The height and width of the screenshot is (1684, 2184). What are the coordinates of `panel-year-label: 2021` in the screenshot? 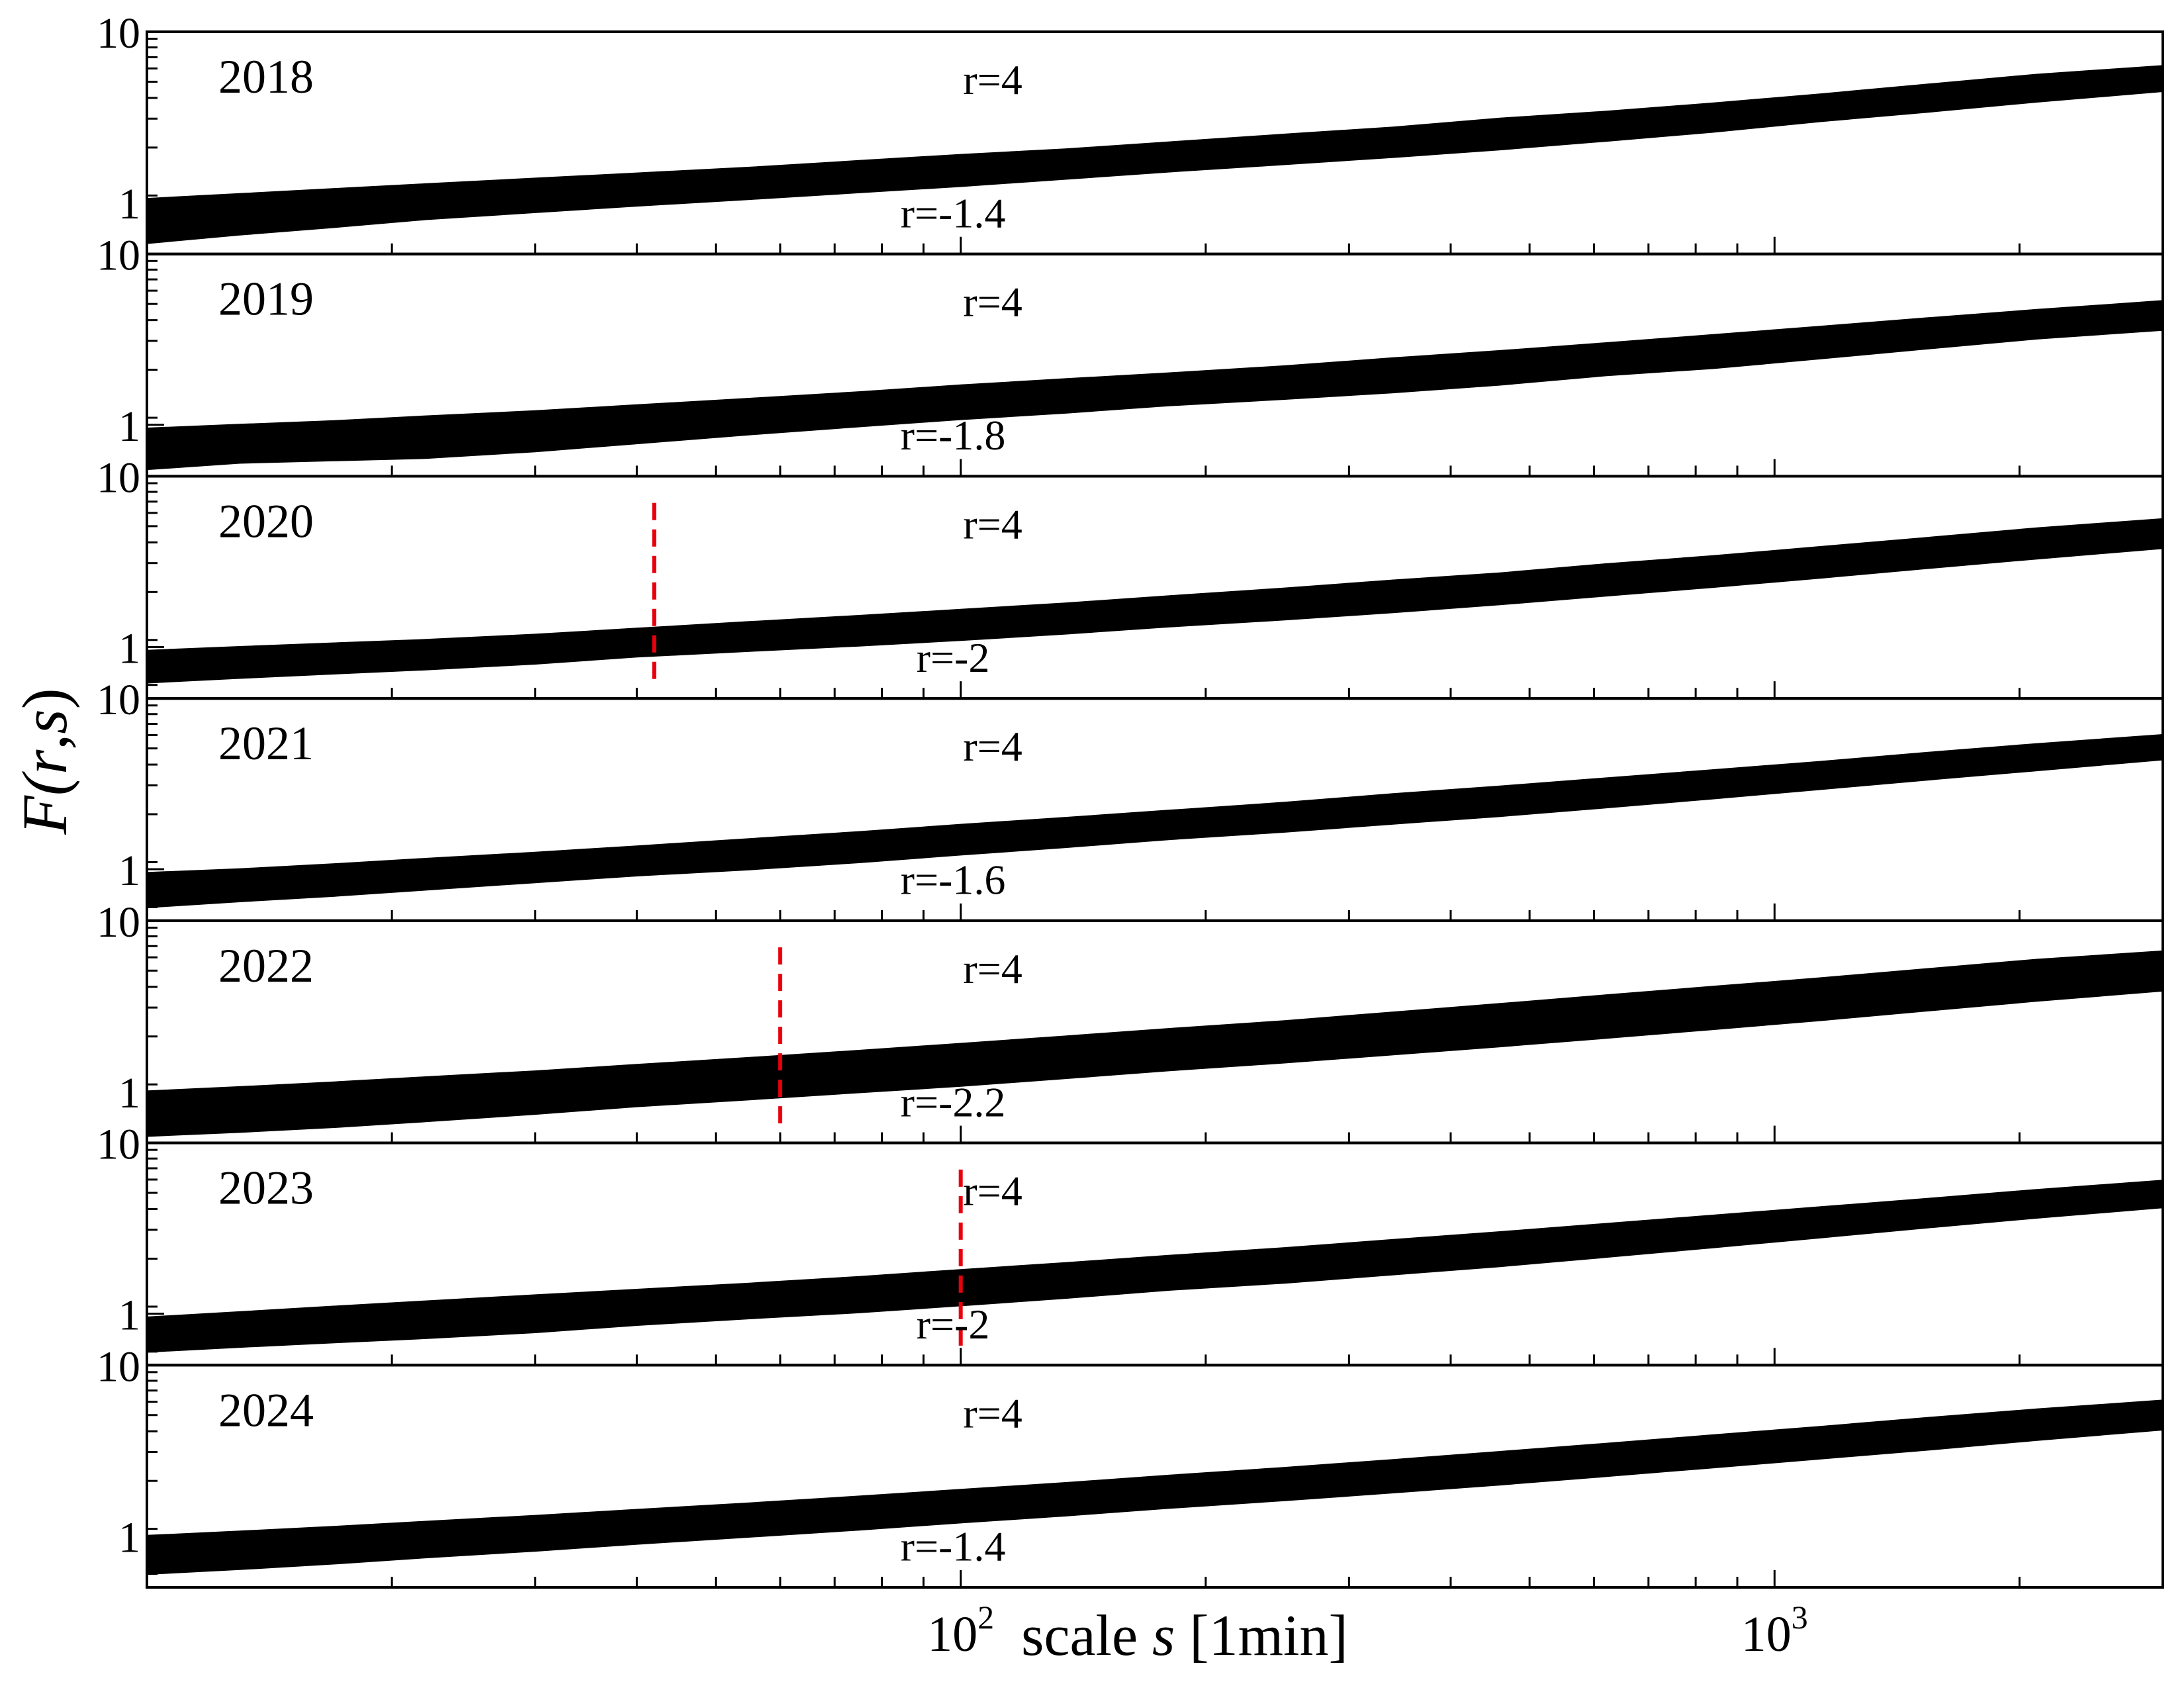 It's located at (266, 743).